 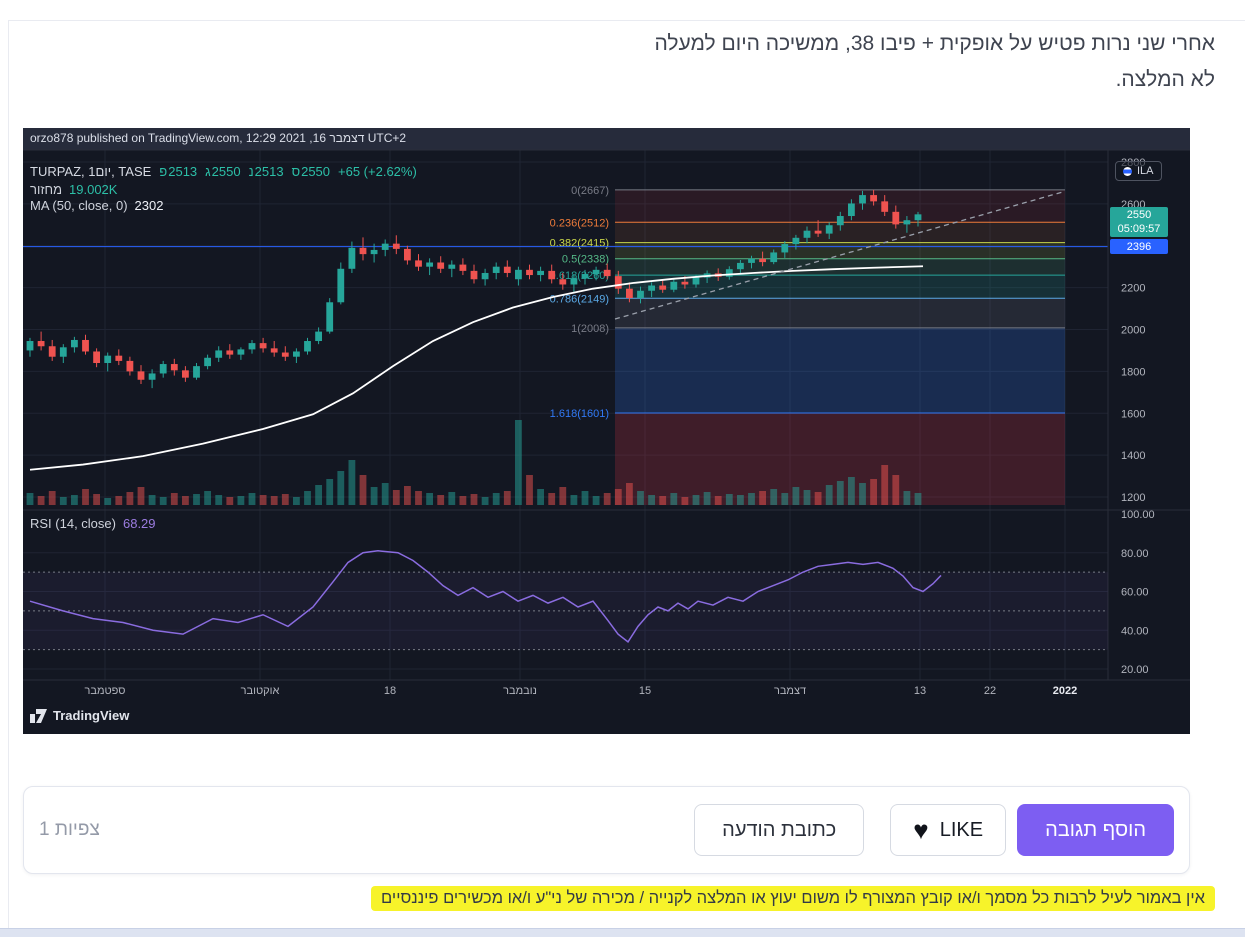 I want to click on next-section-edge, so click(x=622, y=932).